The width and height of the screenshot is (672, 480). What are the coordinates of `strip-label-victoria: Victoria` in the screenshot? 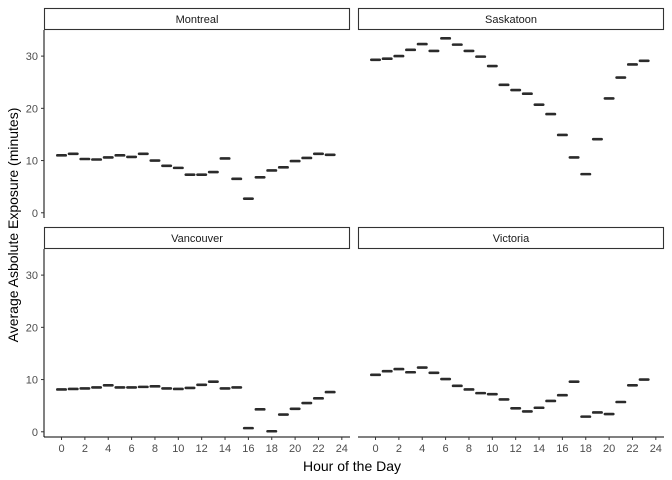 It's located at (511, 239).